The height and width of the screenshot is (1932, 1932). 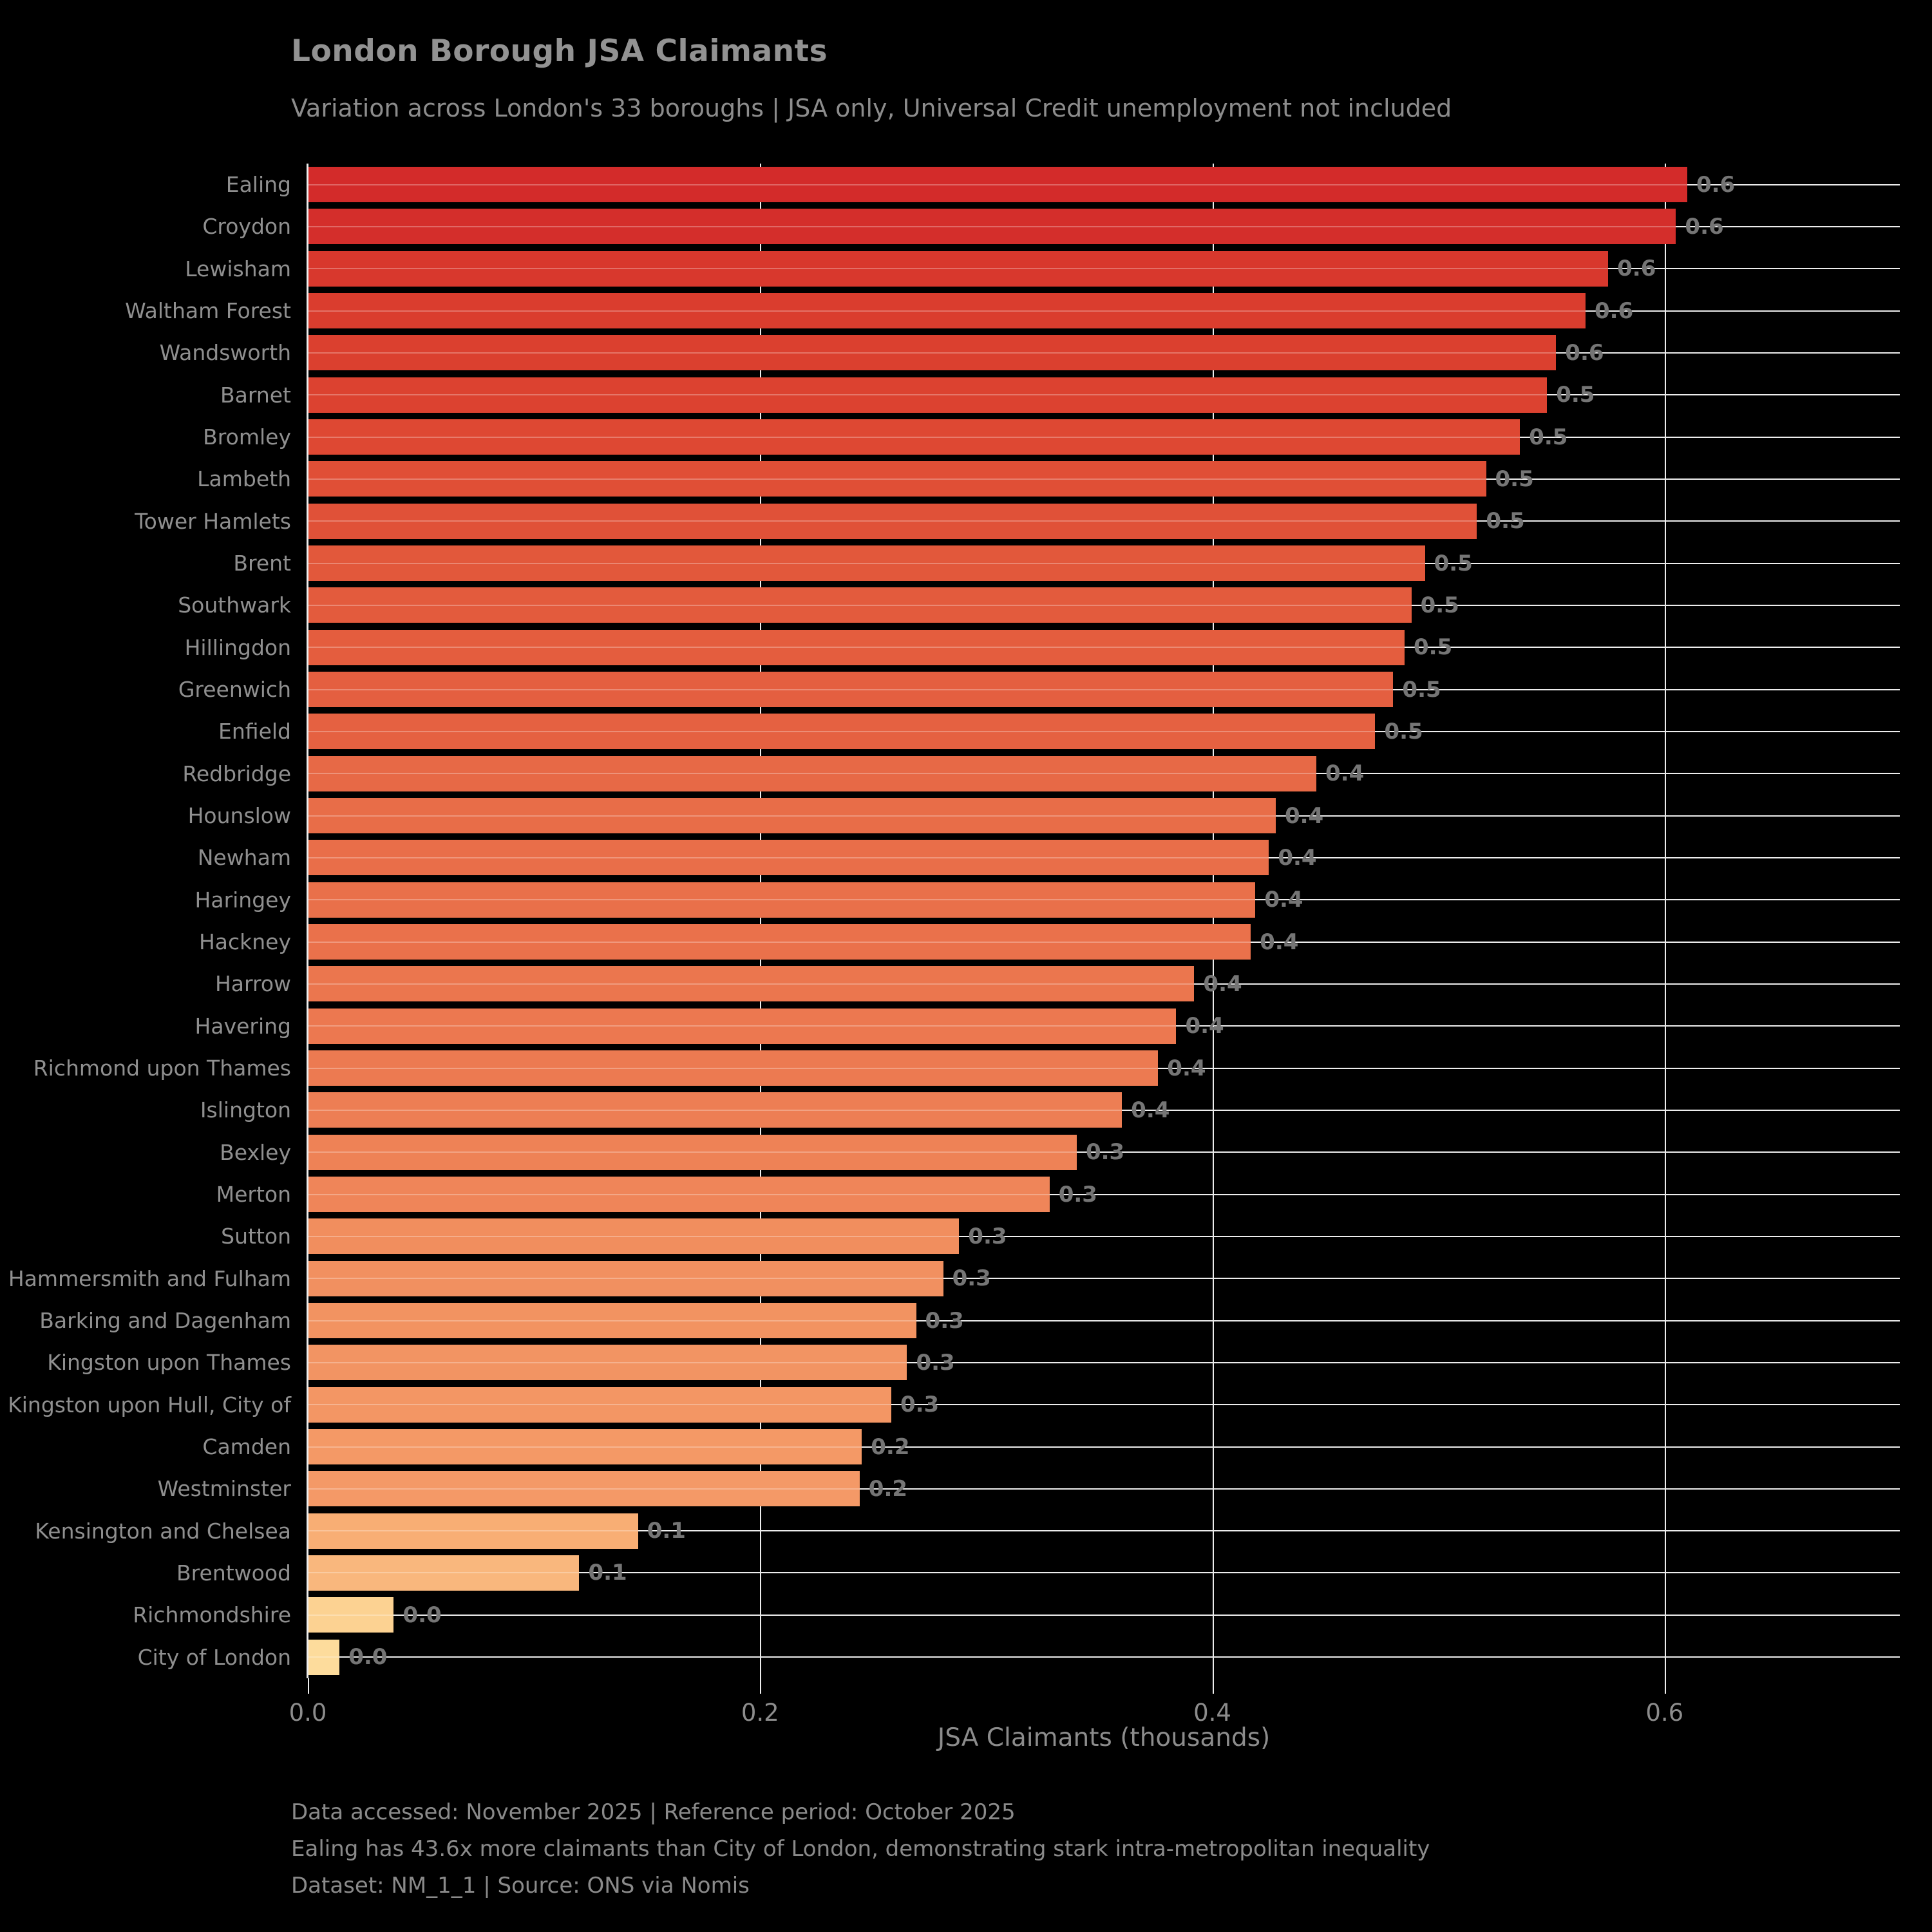 What do you see at coordinates (888, 1488) in the screenshot?
I see `value-label: 0.2` at bounding box center [888, 1488].